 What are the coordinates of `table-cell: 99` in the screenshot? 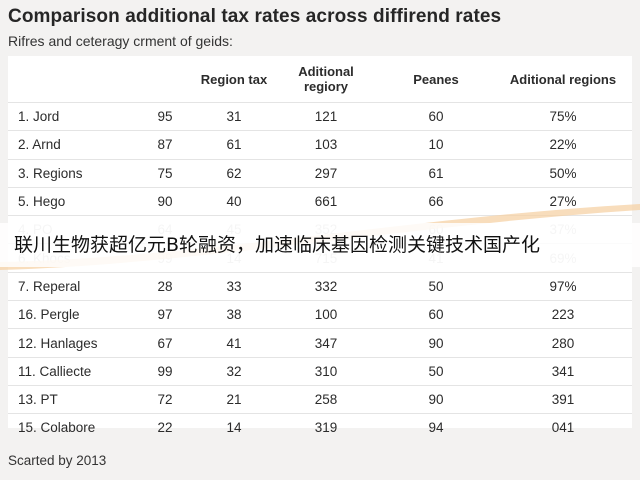 It's located at (165, 371).